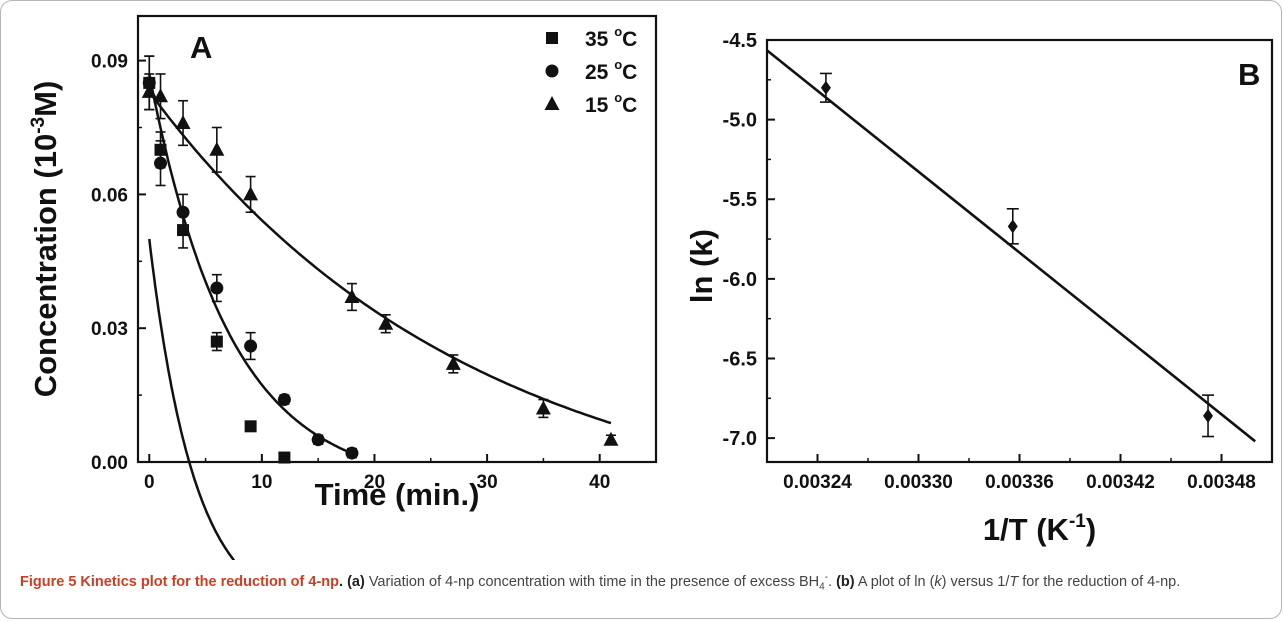  Describe the element at coordinates (38, 125) in the screenshot. I see `y-axis-label-sup: -3` at that location.